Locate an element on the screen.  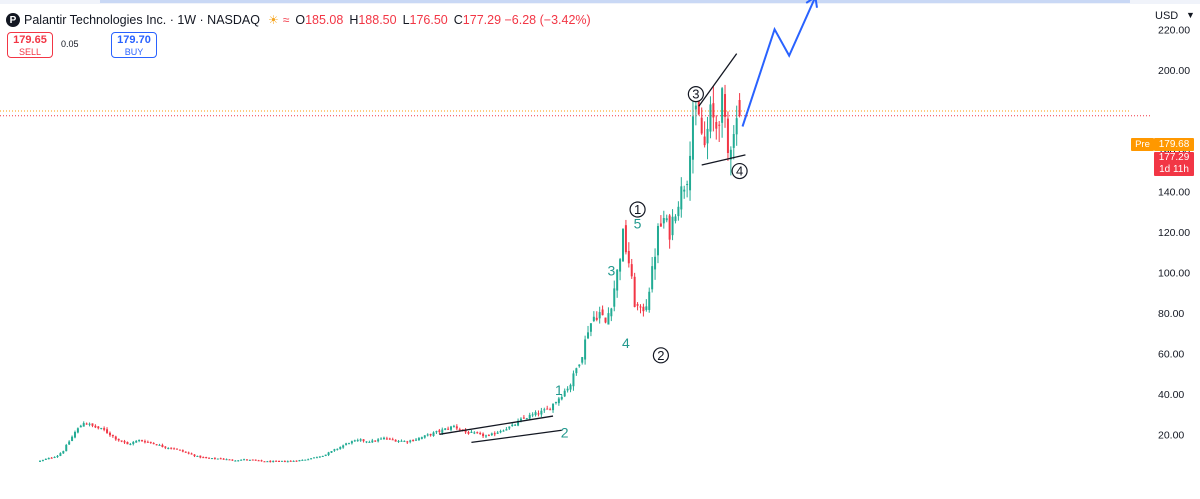
currency-selector: USD is located at coordinates (1167, 16).